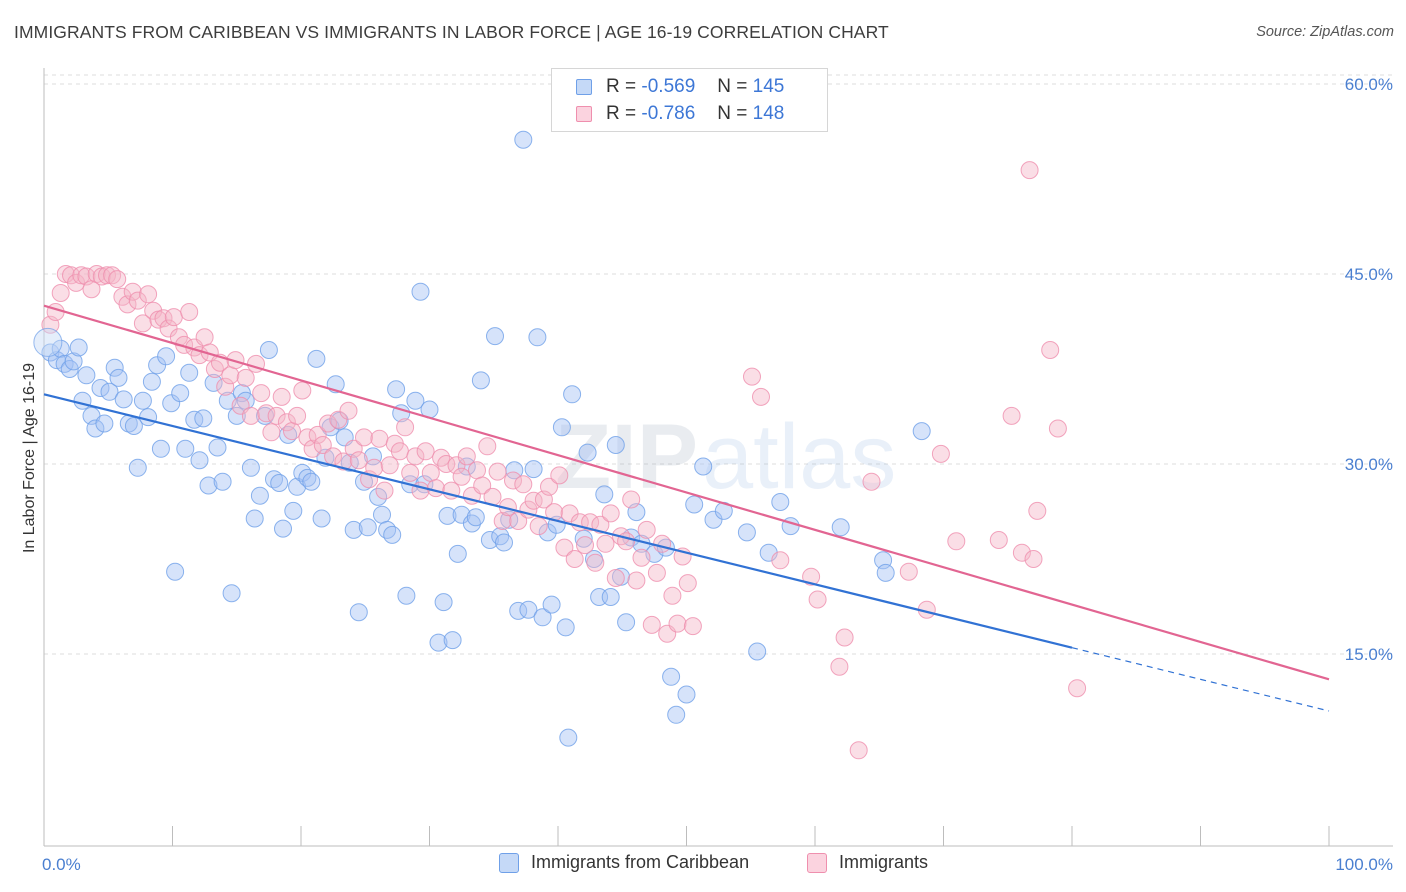 The height and width of the screenshot is (892, 1406). Describe the element at coordinates (799, 457) in the screenshot. I see `watermark-atlas: atlas` at that location.